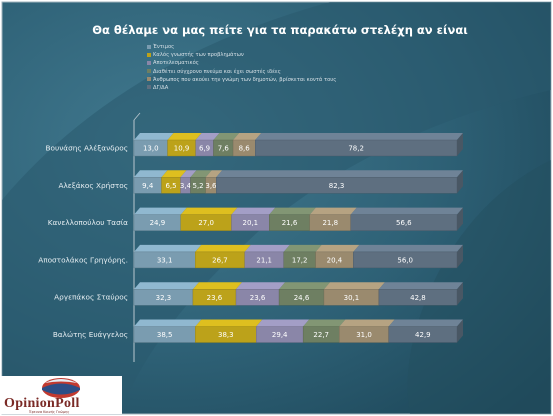 The height and width of the screenshot is (416, 553). What do you see at coordinates (186, 186) in the screenshot?
I see `data-label: 3,4` at bounding box center [186, 186].